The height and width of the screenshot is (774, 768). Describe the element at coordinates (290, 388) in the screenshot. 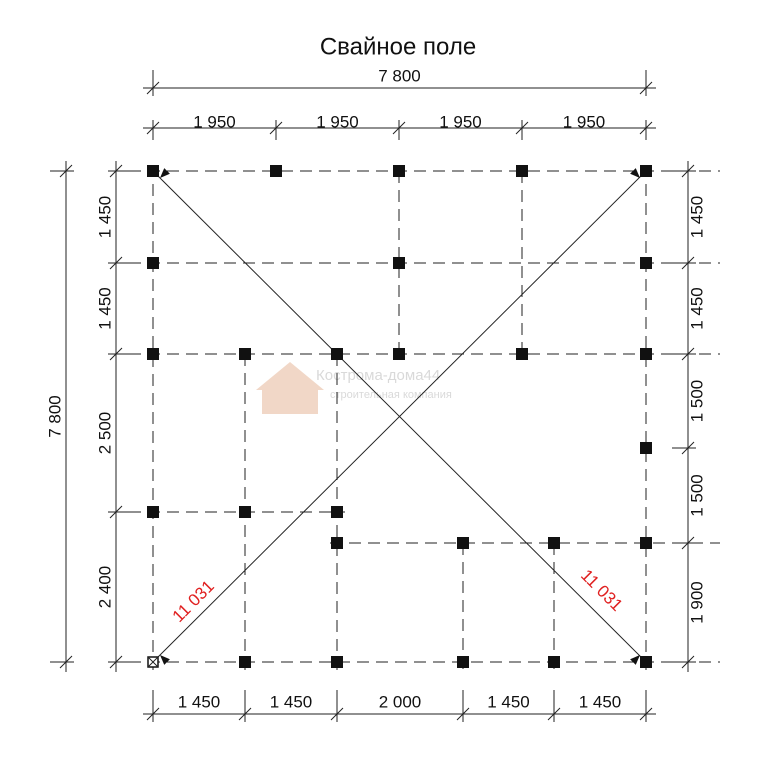

I see `watermark-logo` at that location.